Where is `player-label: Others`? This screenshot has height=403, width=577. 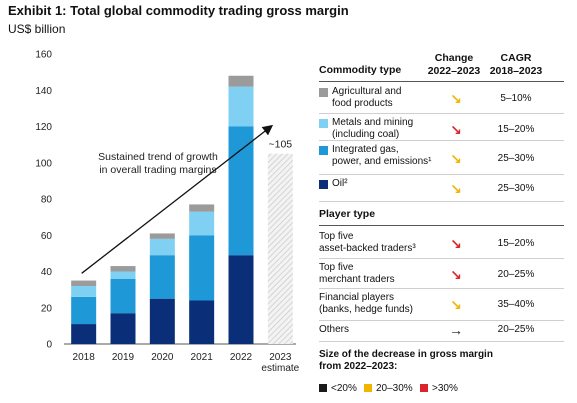 player-label: Others is located at coordinates (334, 329).